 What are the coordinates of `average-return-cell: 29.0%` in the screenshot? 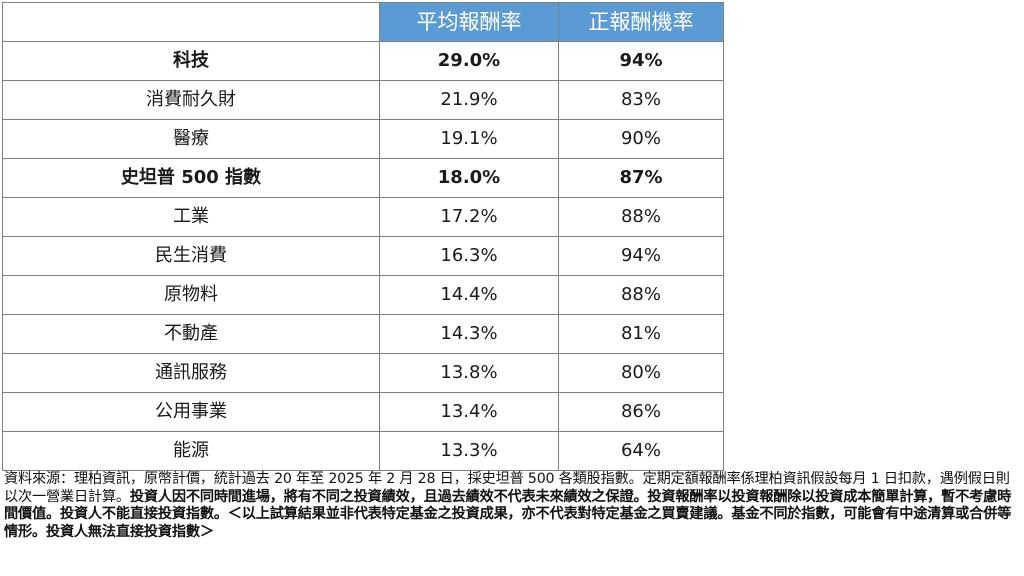 It's located at (469, 61).